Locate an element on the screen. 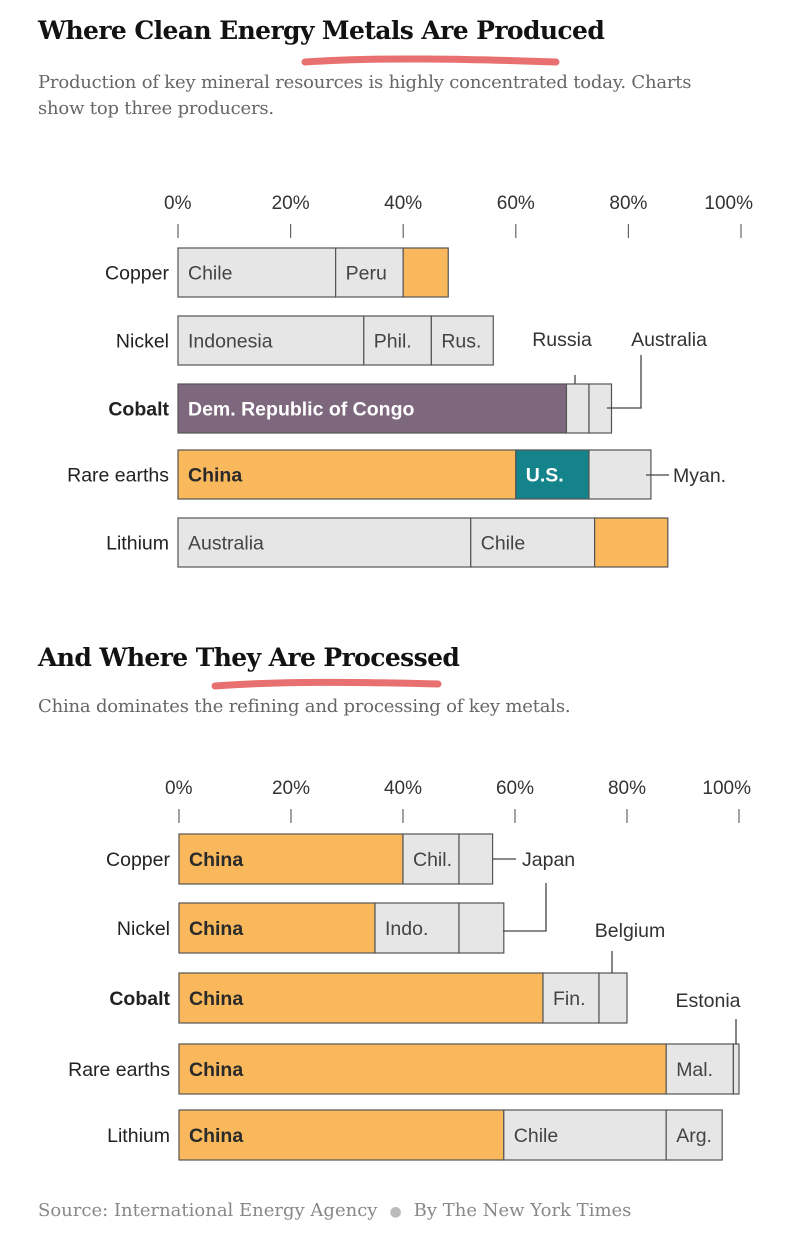  processing-segment-label-rare-earths-china: China is located at coordinates (216, 1070).